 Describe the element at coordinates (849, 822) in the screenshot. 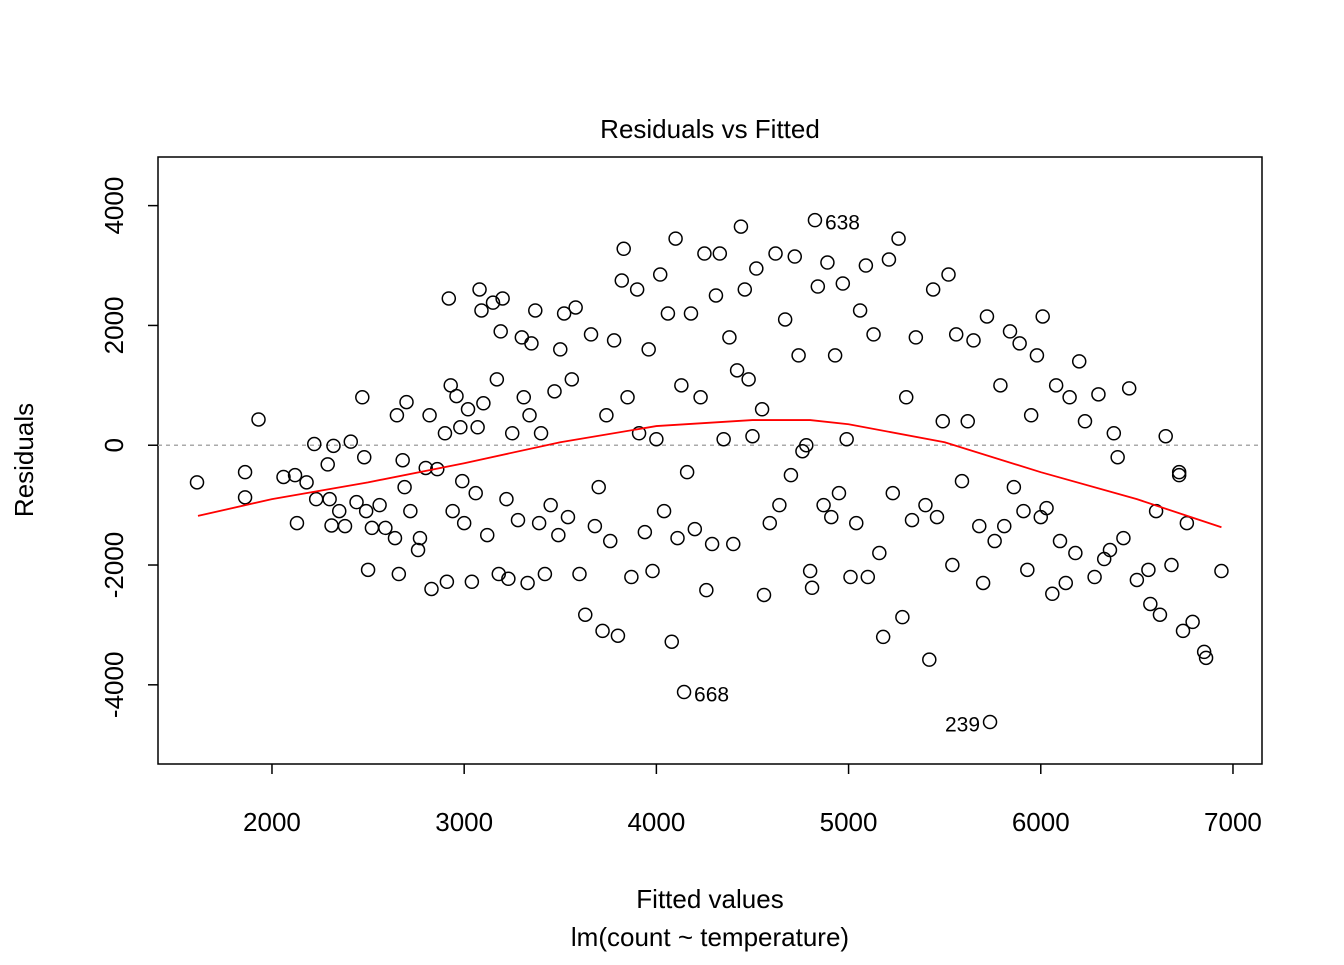

I see `x-tick-label: 5000` at that location.